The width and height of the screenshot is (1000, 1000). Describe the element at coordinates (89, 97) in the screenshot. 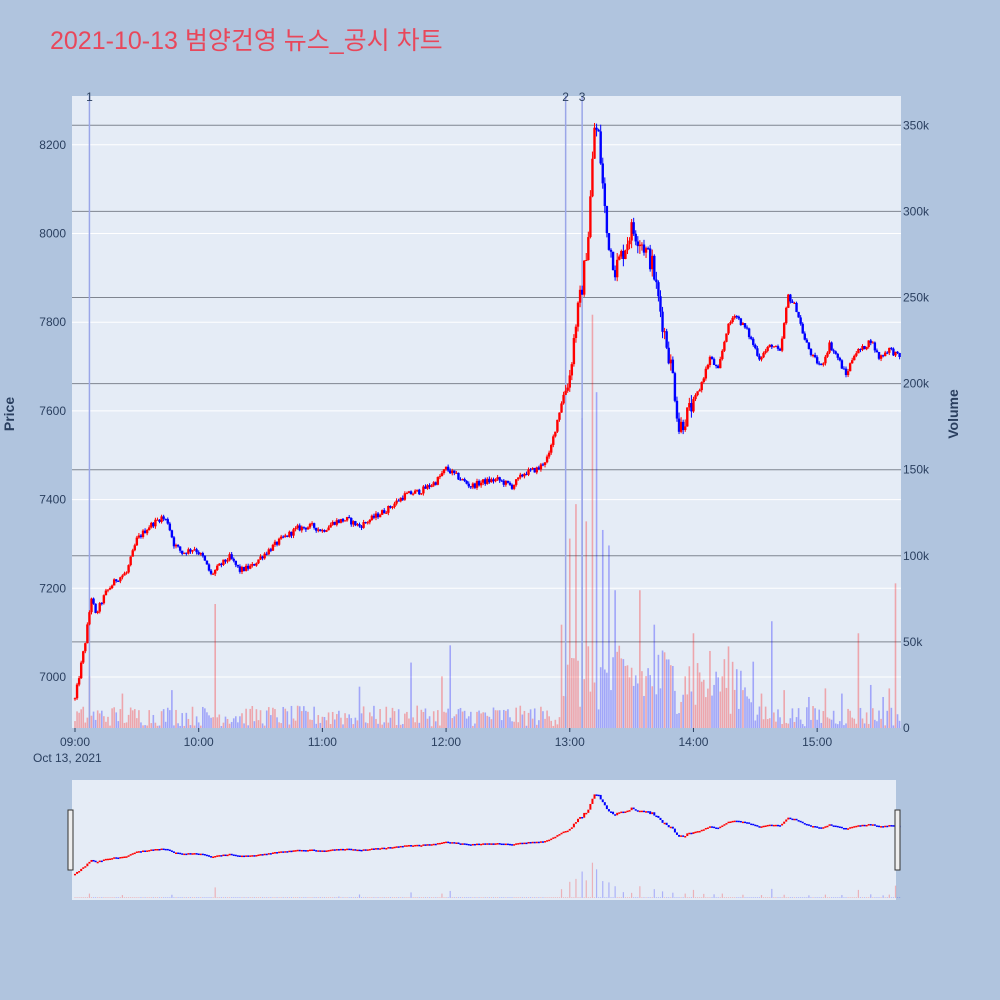

I see `news-marker-label: 1` at that location.